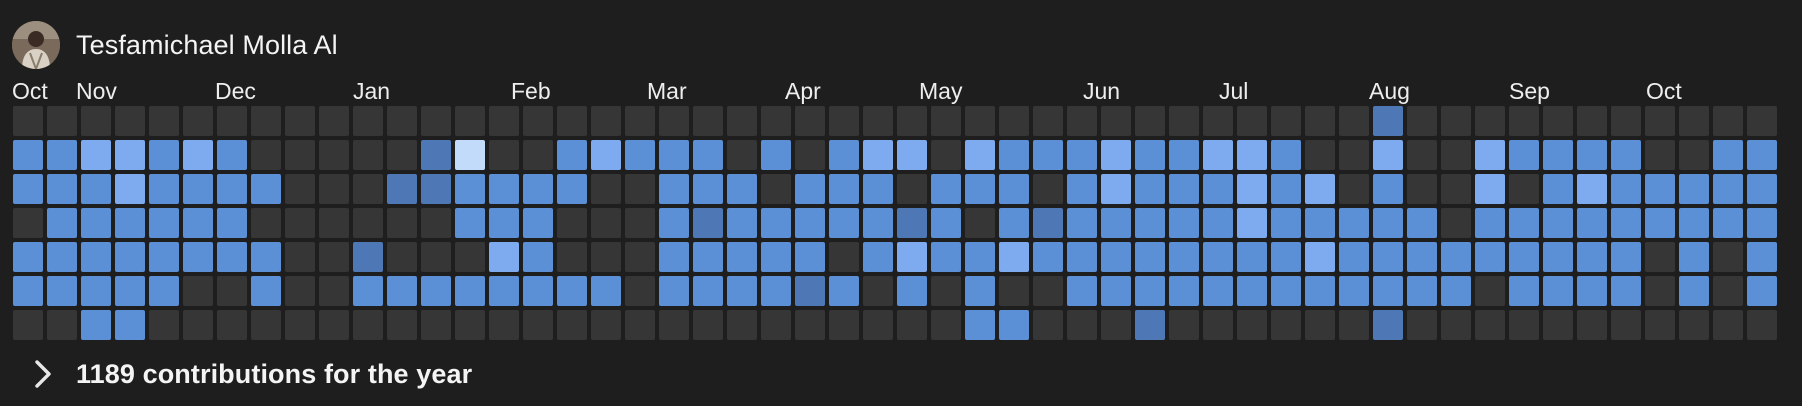 The width and height of the screenshot is (1802, 406). Describe the element at coordinates (250, 374) in the screenshot. I see `contributions-summary: 1189 contributions for the year` at that location.